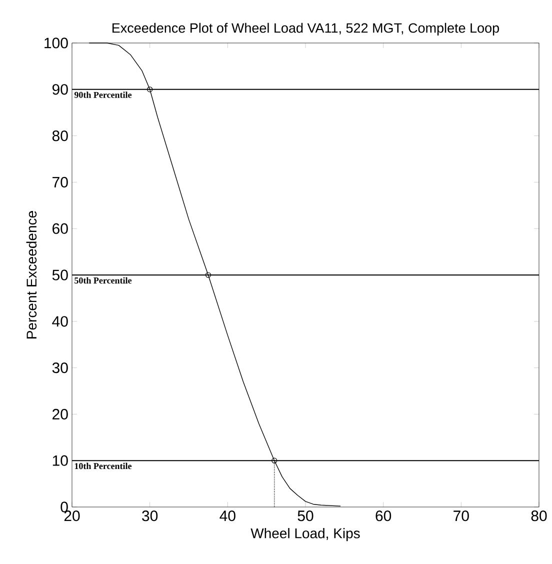 The height and width of the screenshot is (564, 552). What do you see at coordinates (60, 136) in the screenshot?
I see `y-tick-label: 80` at bounding box center [60, 136].